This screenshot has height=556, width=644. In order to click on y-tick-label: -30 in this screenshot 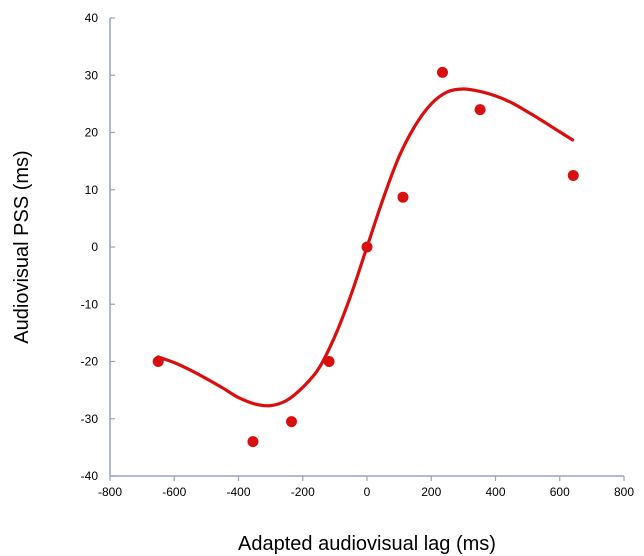, I will do `click(90, 419)`.